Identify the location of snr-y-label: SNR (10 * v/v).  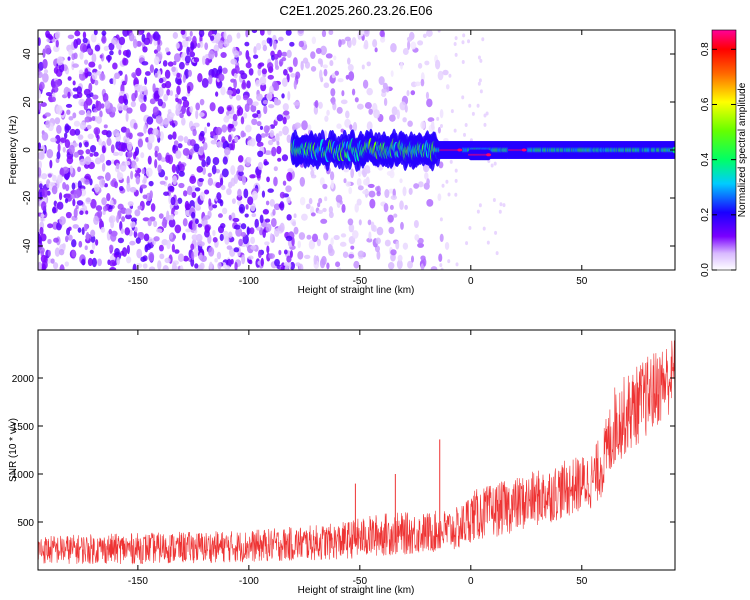
(13, 450).